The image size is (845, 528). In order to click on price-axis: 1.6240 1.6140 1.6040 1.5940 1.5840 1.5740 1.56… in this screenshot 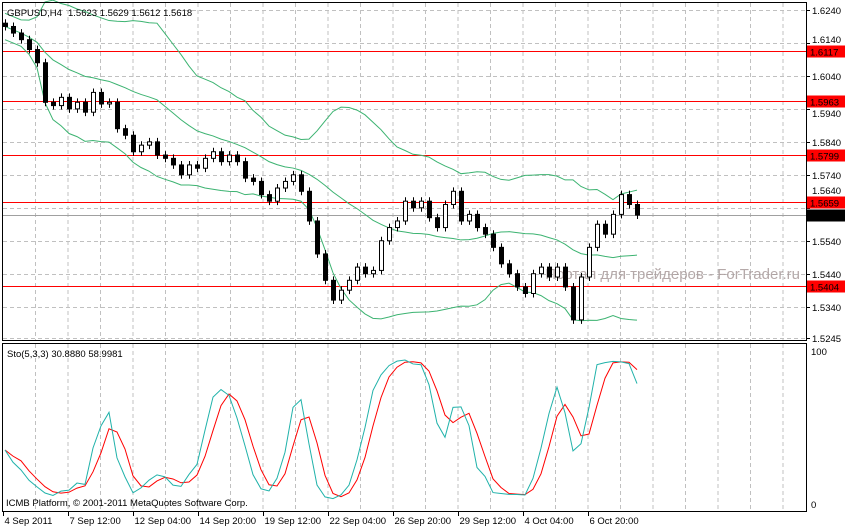, I will do `click(823, 175)`.